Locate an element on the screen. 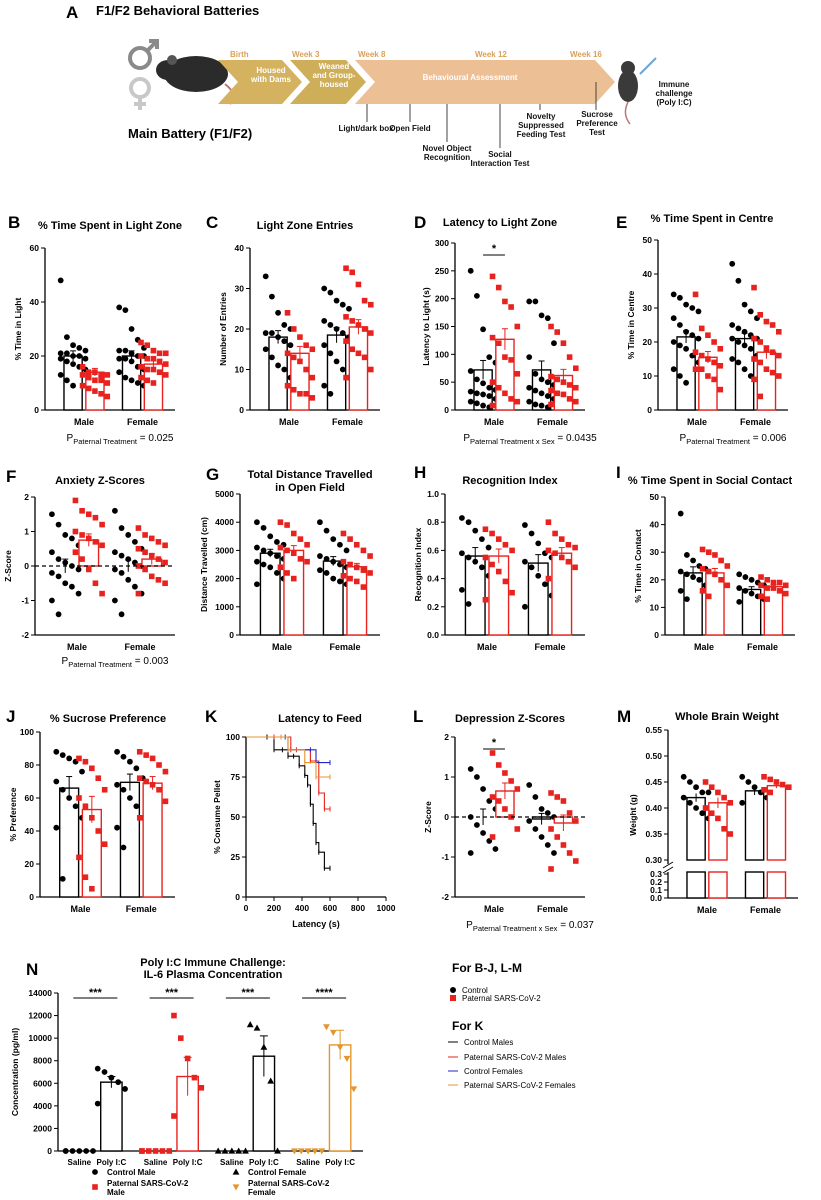  y-axis-title: Z-Score is located at coordinates (8, 566).